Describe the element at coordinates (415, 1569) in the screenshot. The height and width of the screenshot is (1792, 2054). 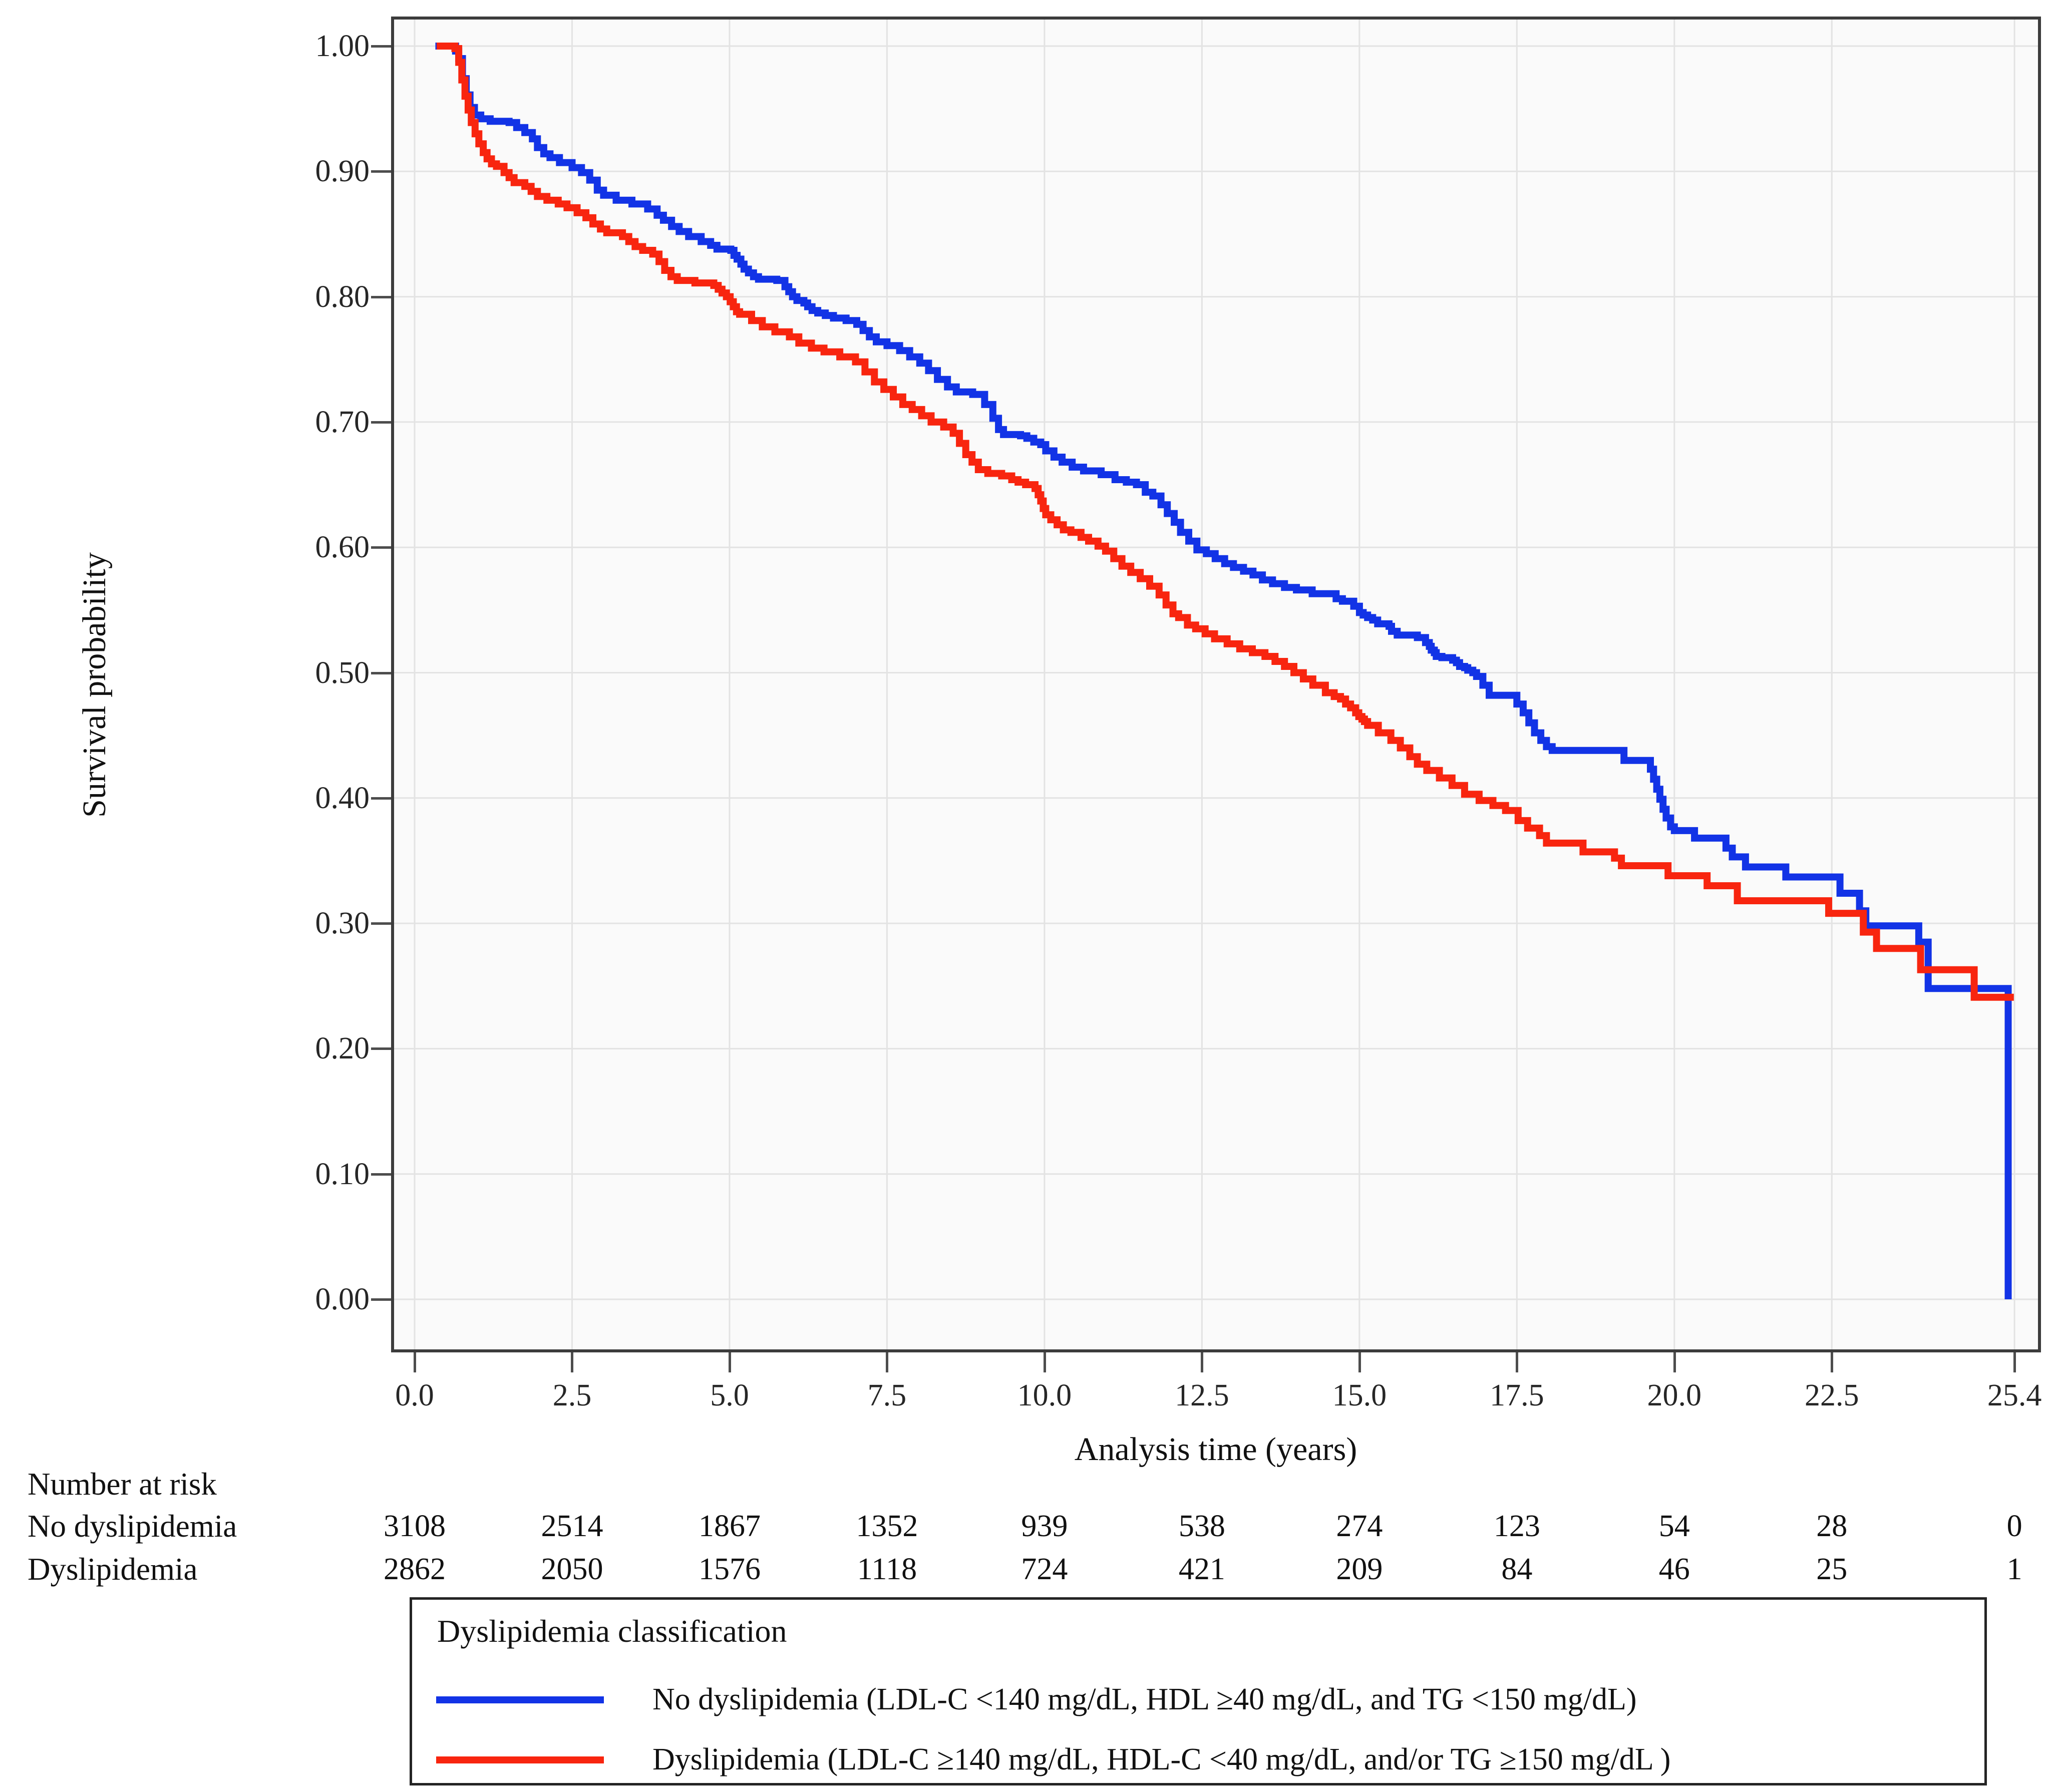
I see `risk-count: 2862` at that location.